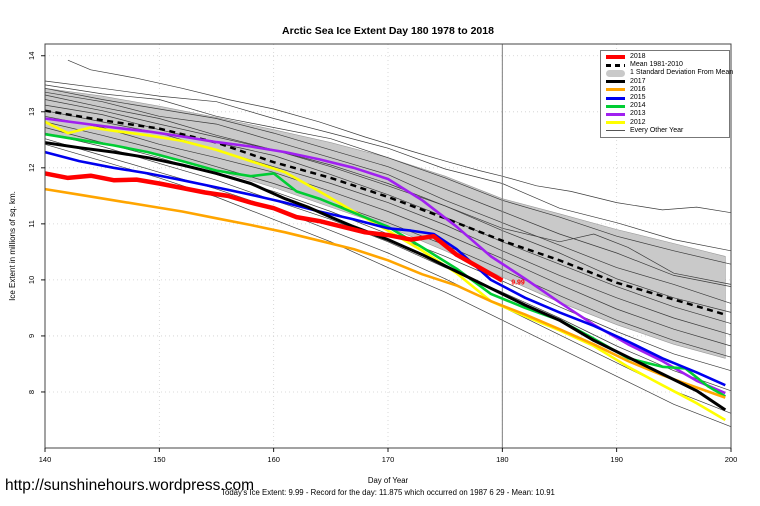 Image resolution: width=760 pixels, height=506 pixels. What do you see at coordinates (388, 480) in the screenshot?
I see `x-axis-label: Day of Year` at bounding box center [388, 480].